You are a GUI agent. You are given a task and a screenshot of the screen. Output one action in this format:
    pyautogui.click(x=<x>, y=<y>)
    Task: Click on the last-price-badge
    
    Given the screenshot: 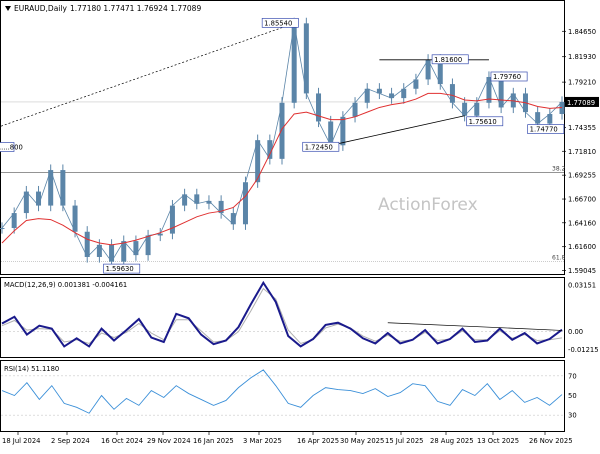 What is the action you would take?
    pyautogui.click(x=582, y=101)
    